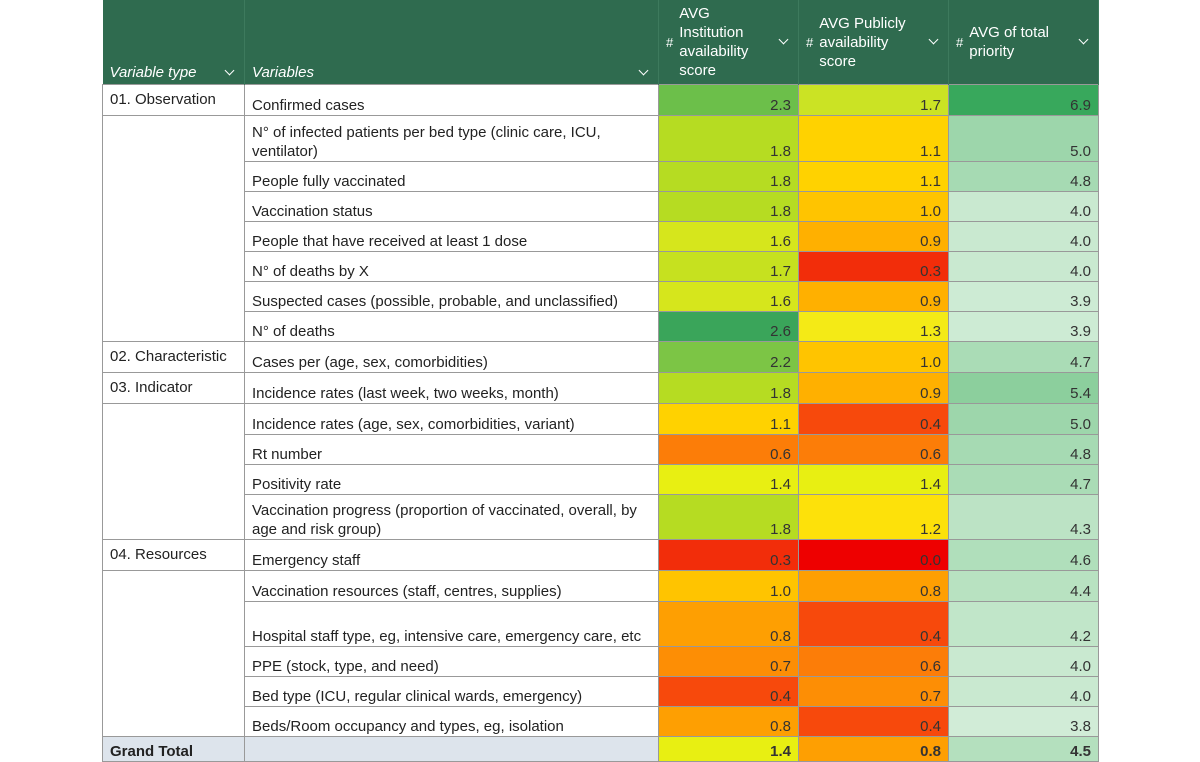 This screenshot has height=762, width=1200. Describe the element at coordinates (1023, 586) in the screenshot. I see `total-priority-cell: 4.4` at that location.